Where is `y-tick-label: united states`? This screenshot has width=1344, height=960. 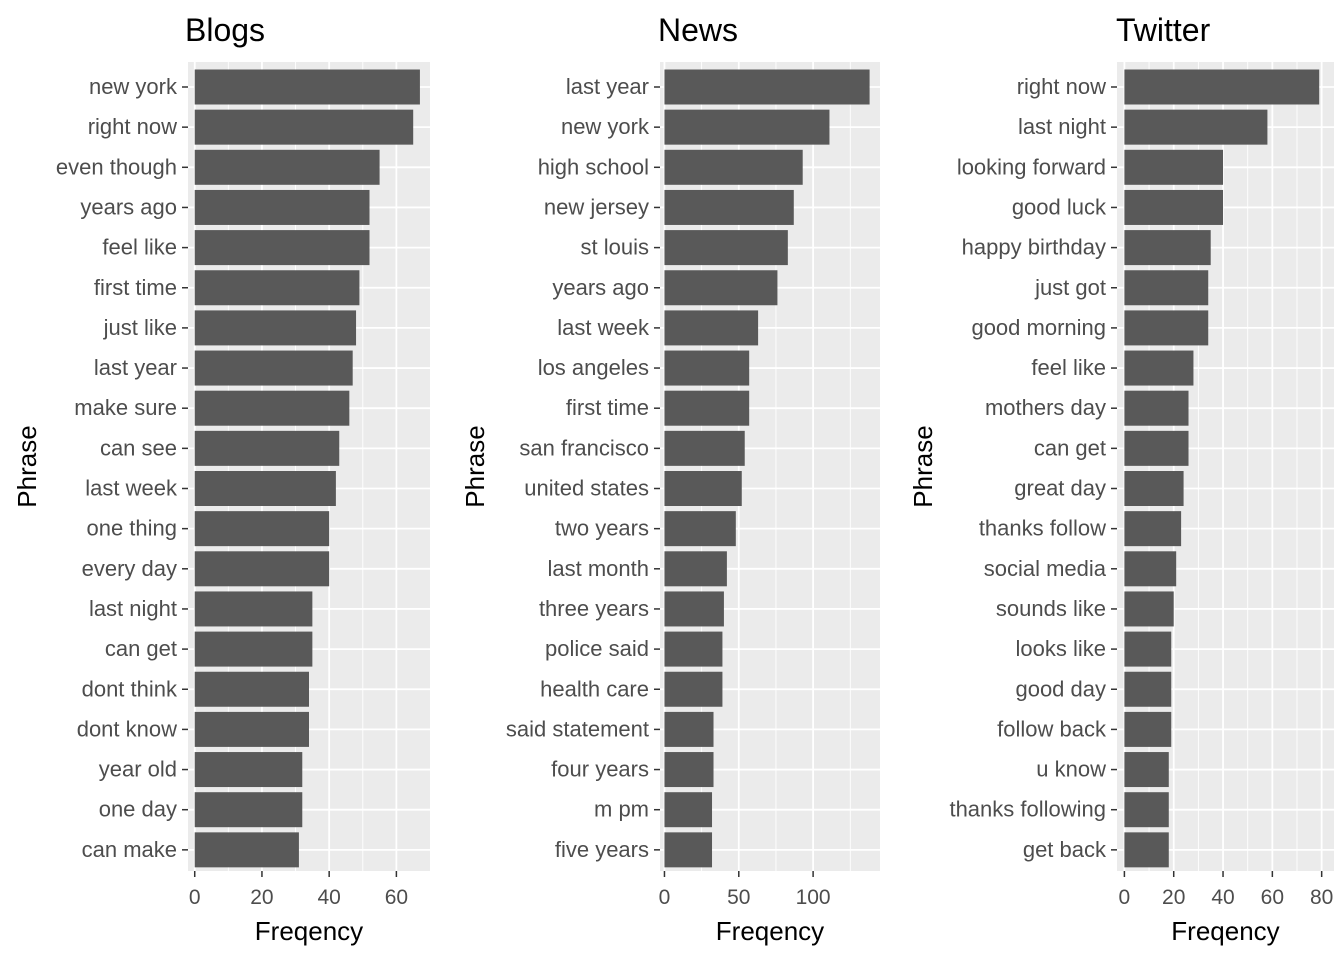 y-tick-label: united states is located at coordinates (586, 488).